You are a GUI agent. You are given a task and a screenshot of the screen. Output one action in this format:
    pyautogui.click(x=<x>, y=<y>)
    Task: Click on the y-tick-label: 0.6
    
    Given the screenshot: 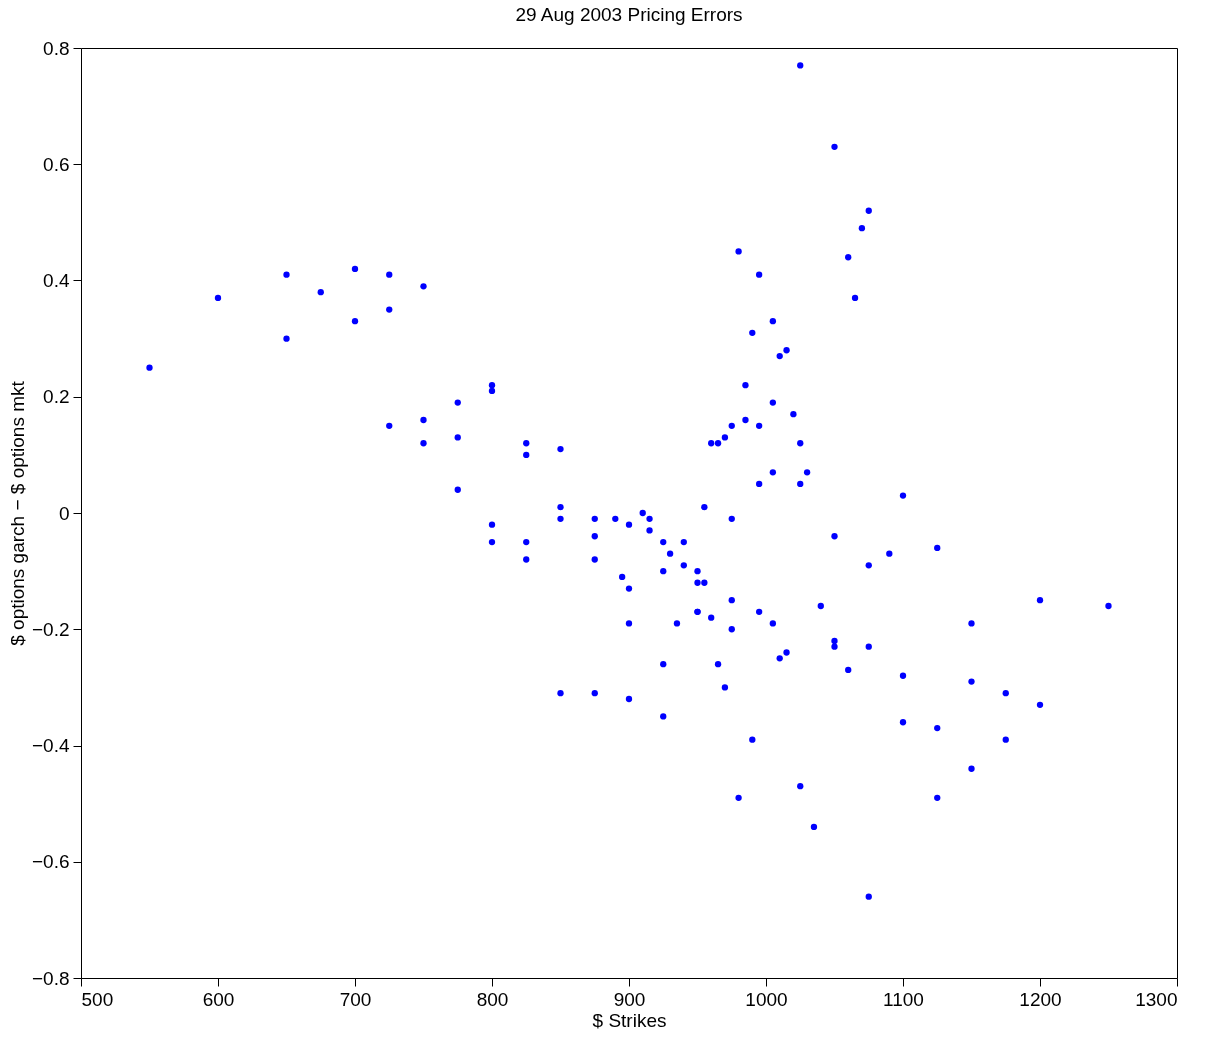 What is the action you would take?
    pyautogui.click(x=56, y=164)
    